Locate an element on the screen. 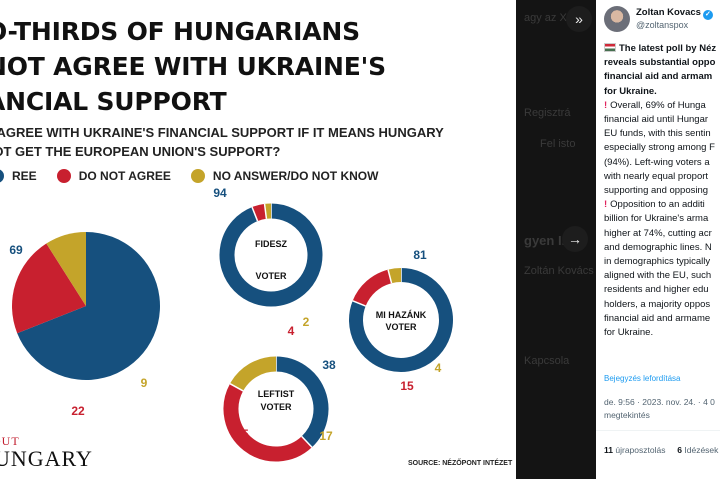  arrow-right-icon: → is located at coordinates (575, 239).